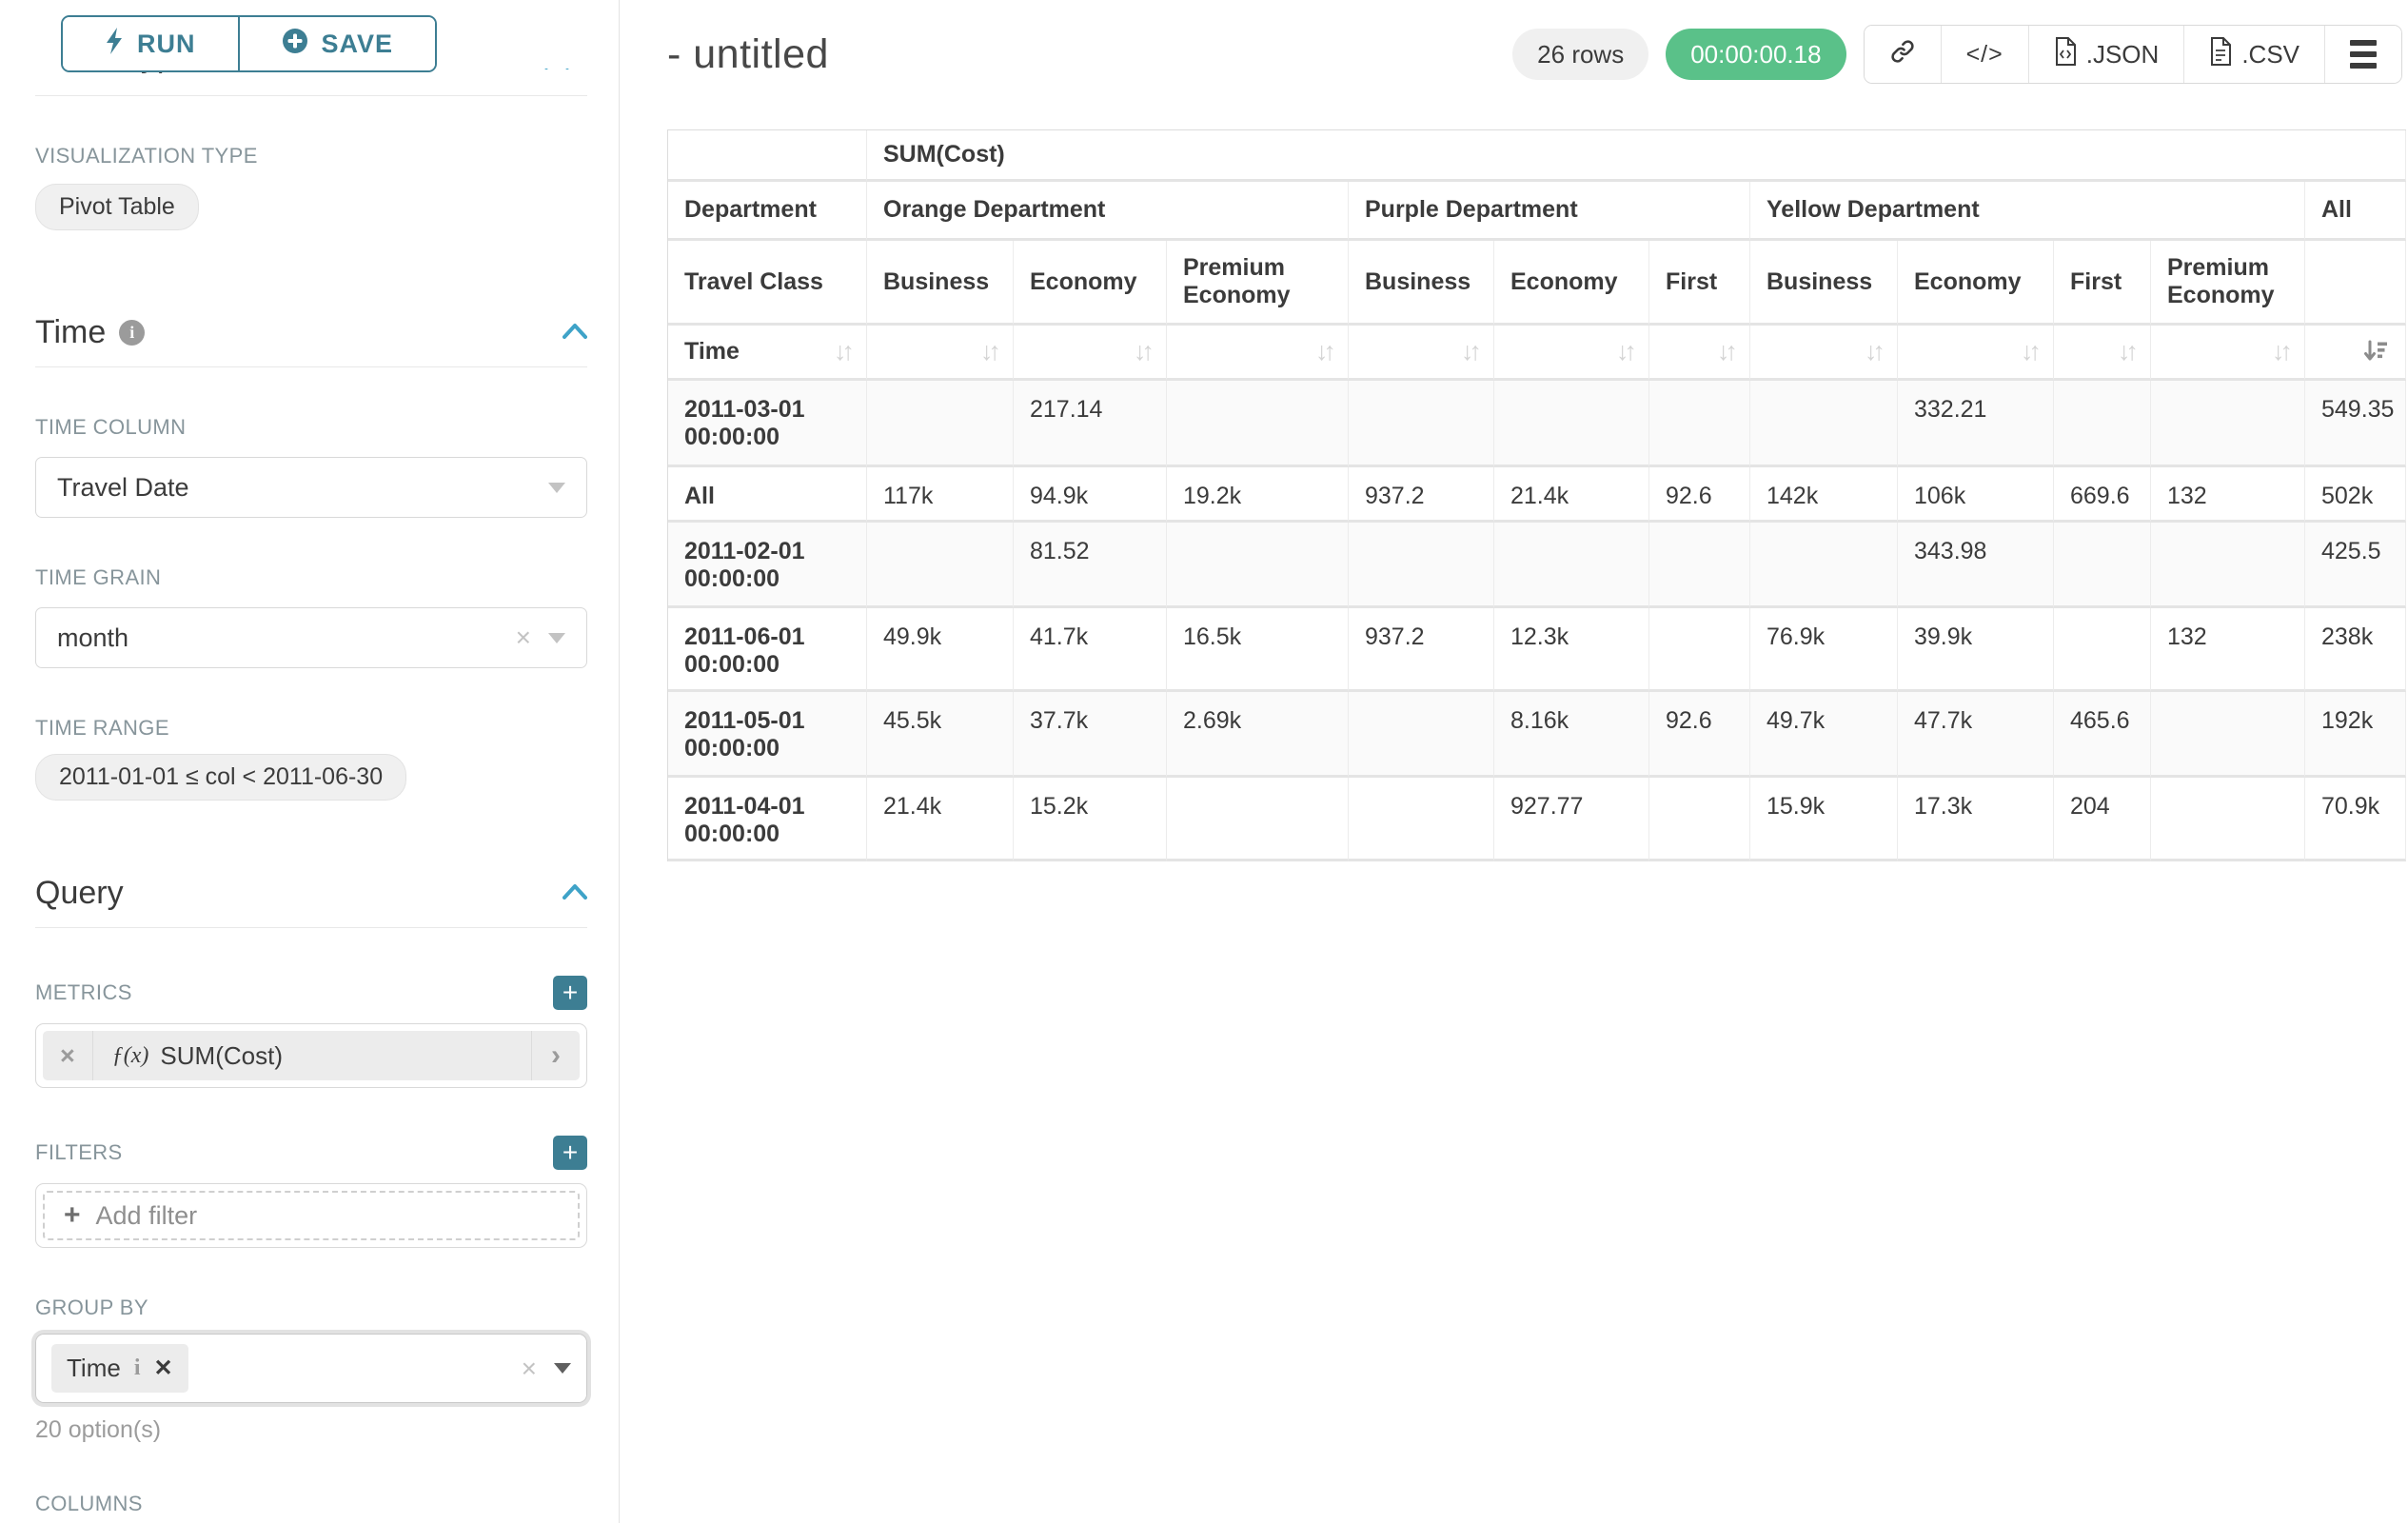 Image resolution: width=2408 pixels, height=1523 pixels. What do you see at coordinates (98, 577) in the screenshot?
I see `time-grain-label: TIME GRAIN` at bounding box center [98, 577].